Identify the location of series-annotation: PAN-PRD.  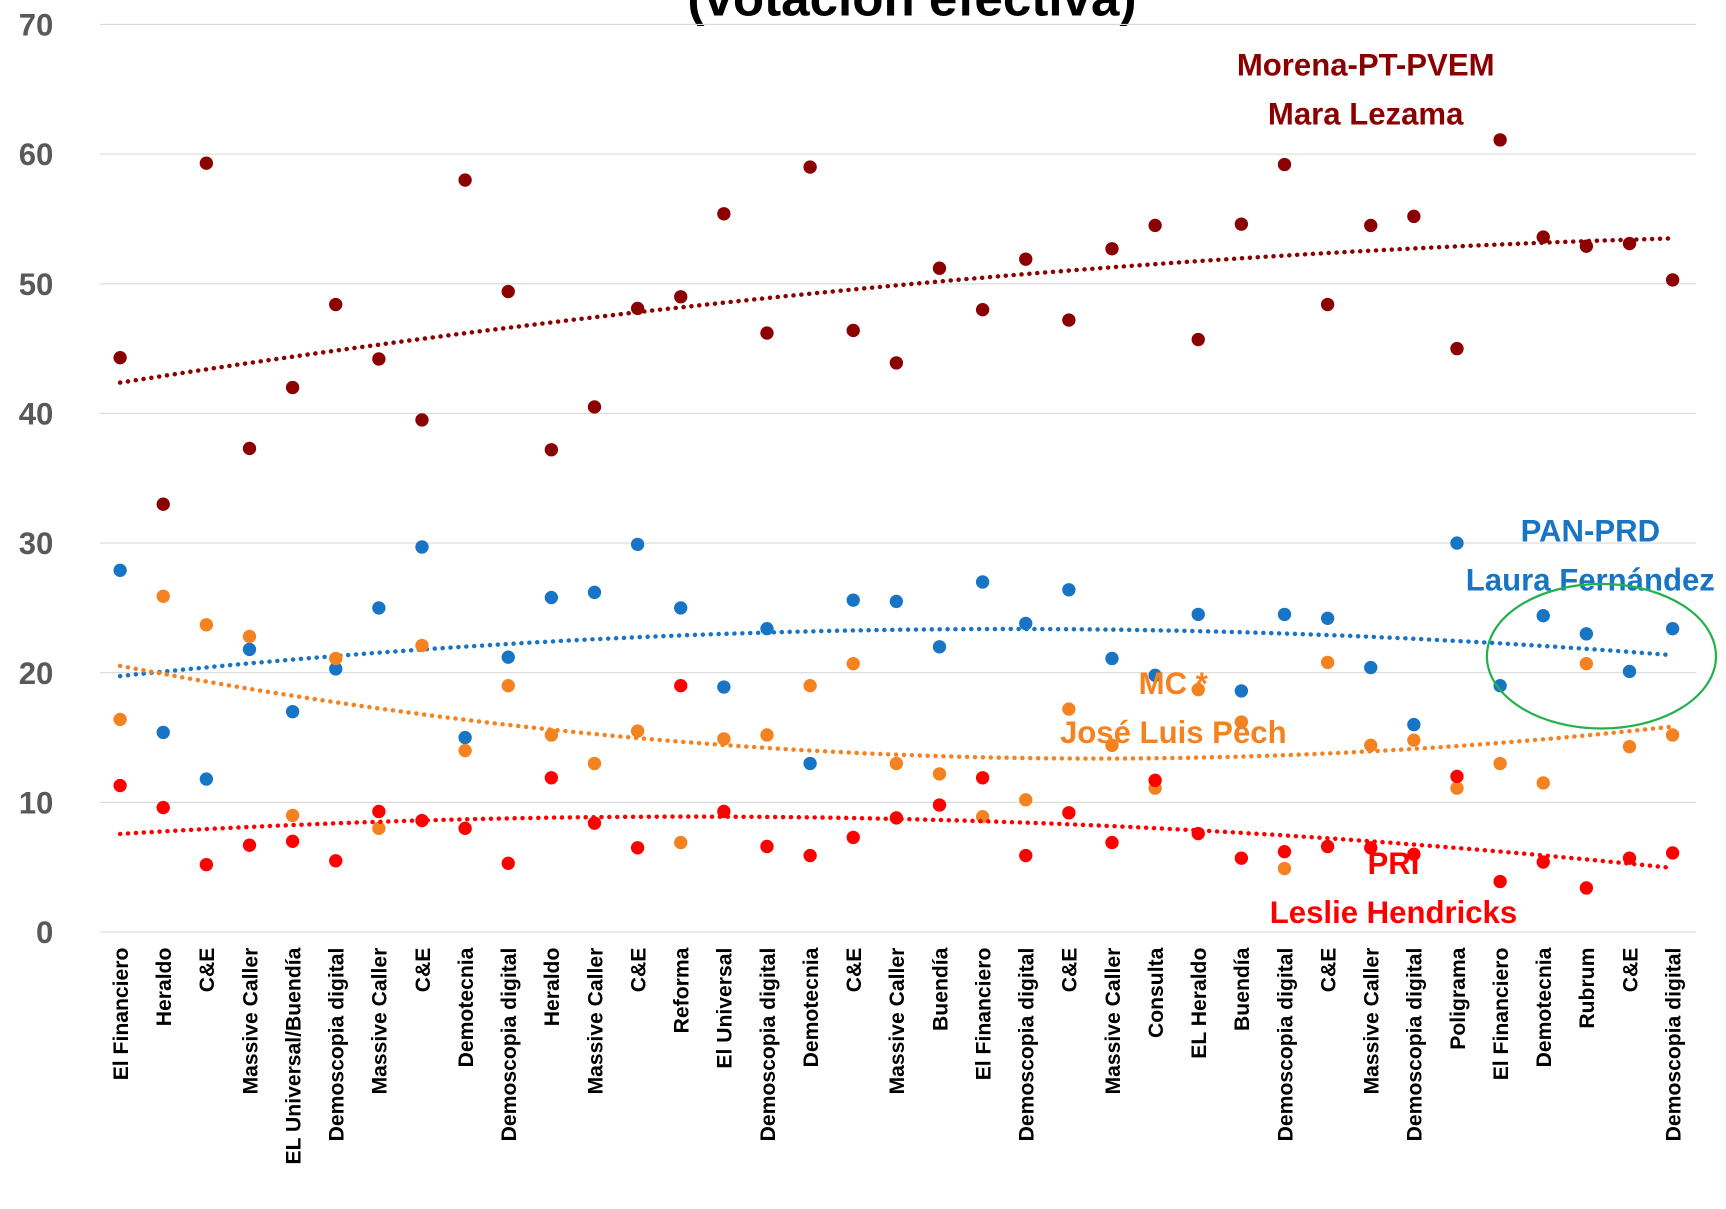
(1590, 531).